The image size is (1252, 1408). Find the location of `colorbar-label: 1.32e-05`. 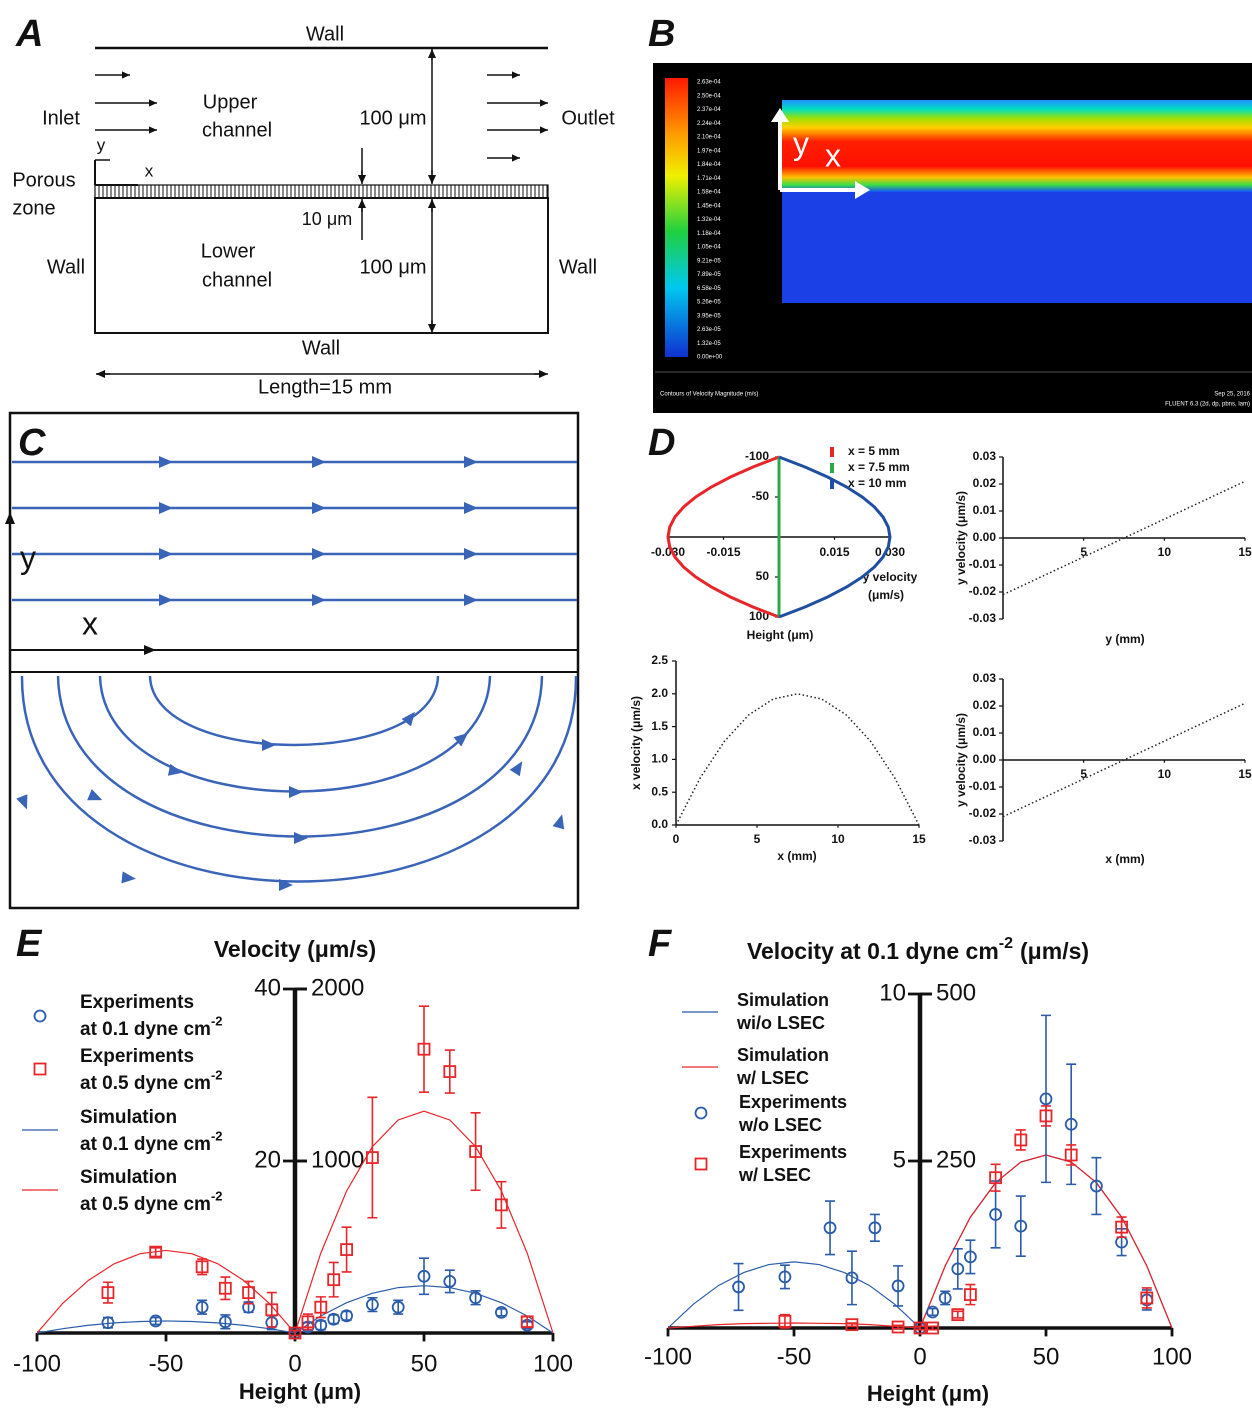

colorbar-label: 1.32e-05 is located at coordinates (709, 344).